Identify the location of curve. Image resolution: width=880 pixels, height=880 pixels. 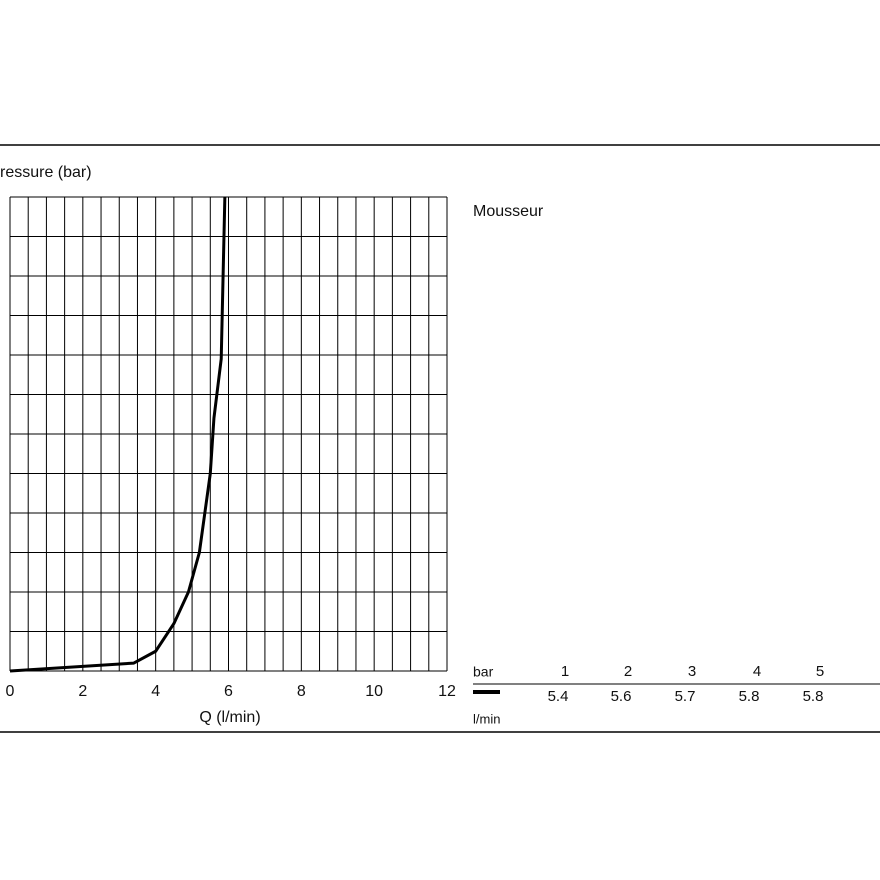
(118, 434).